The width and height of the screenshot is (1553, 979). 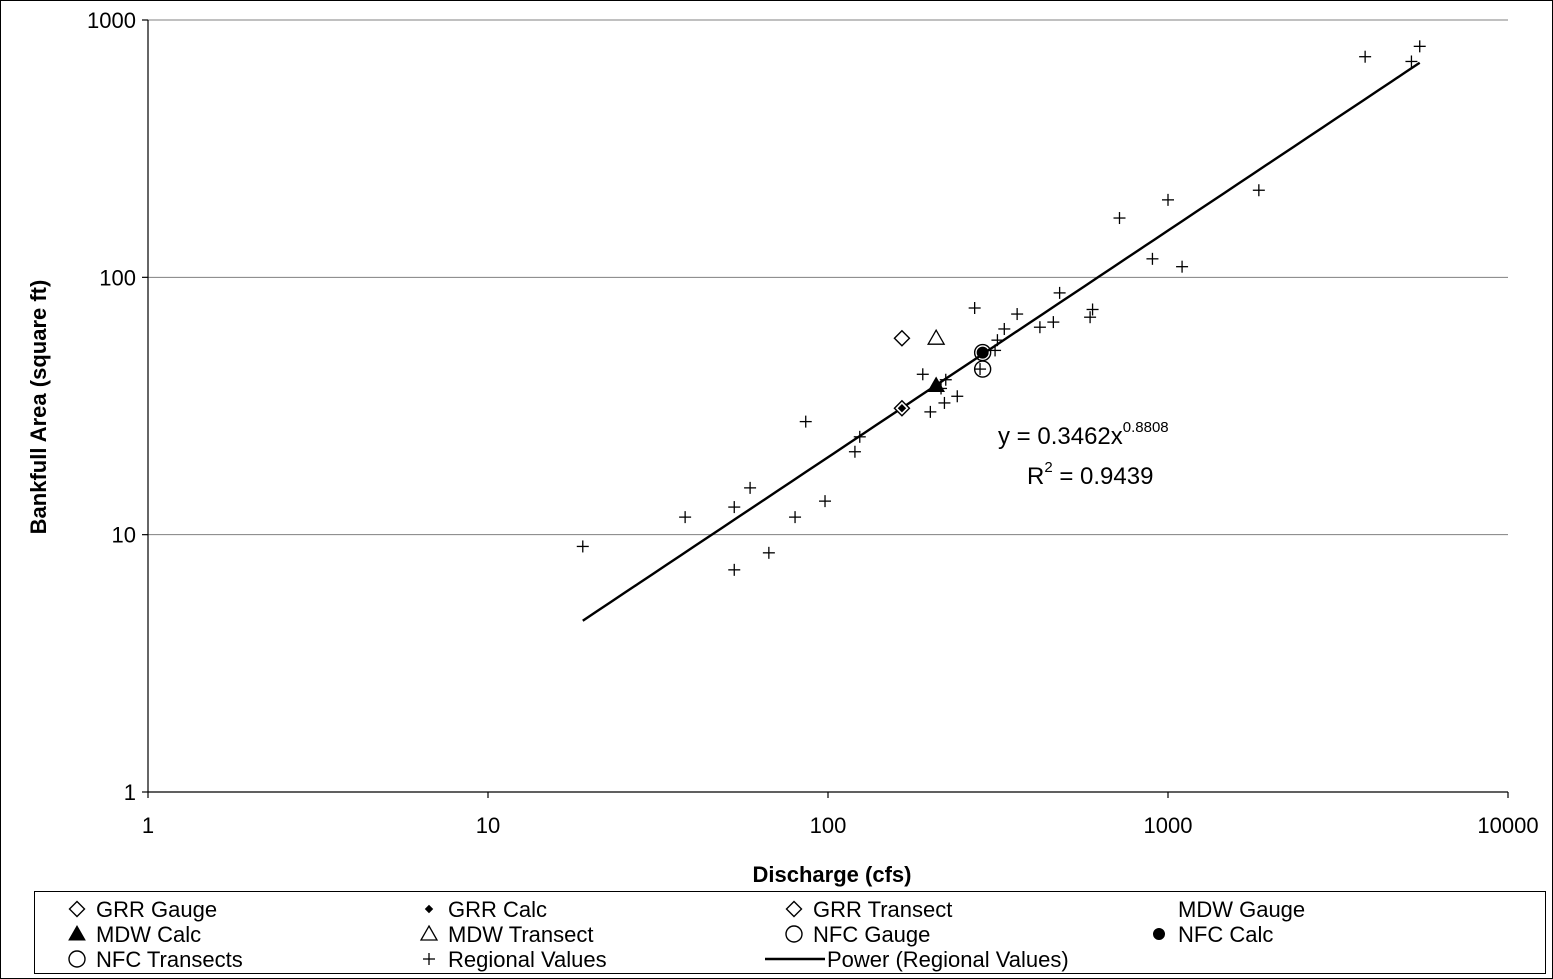 I want to click on legend-label-nfc-calc: NFC Calc, so click(x=1225, y=934).